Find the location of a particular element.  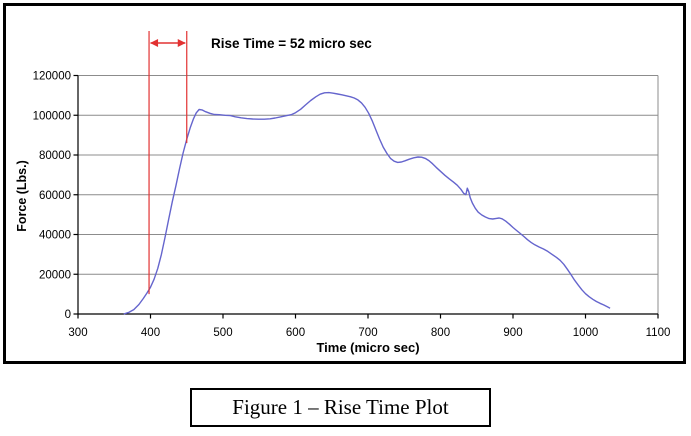

x-tick-label: 400 is located at coordinates (150, 333).